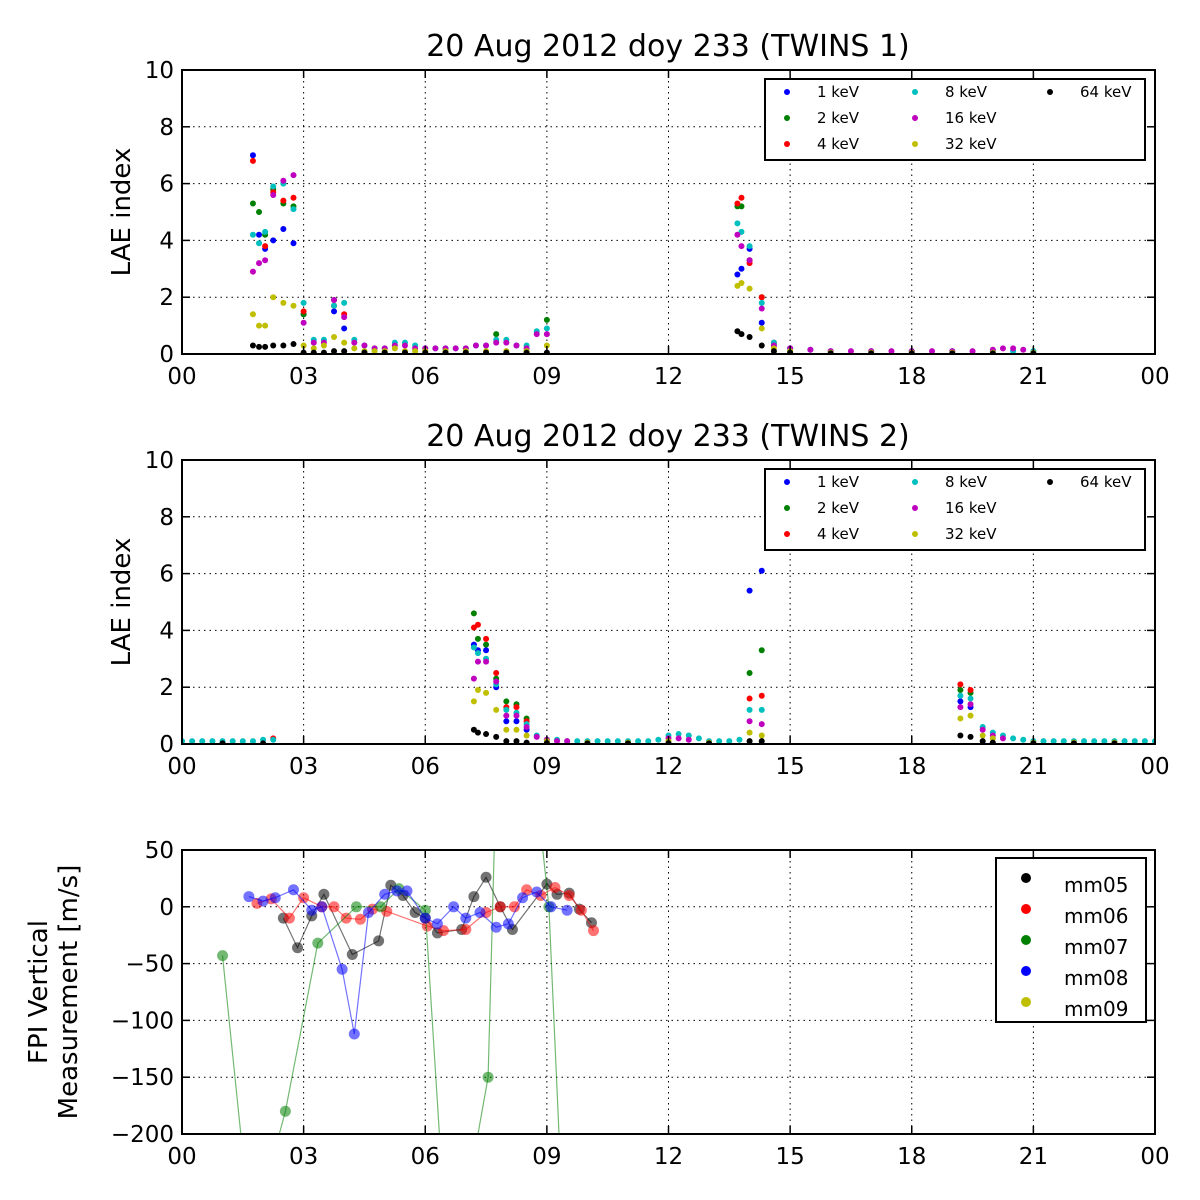 The height and width of the screenshot is (1200, 1200). I want to click on legend-label: 64 keV, so click(1106, 92).